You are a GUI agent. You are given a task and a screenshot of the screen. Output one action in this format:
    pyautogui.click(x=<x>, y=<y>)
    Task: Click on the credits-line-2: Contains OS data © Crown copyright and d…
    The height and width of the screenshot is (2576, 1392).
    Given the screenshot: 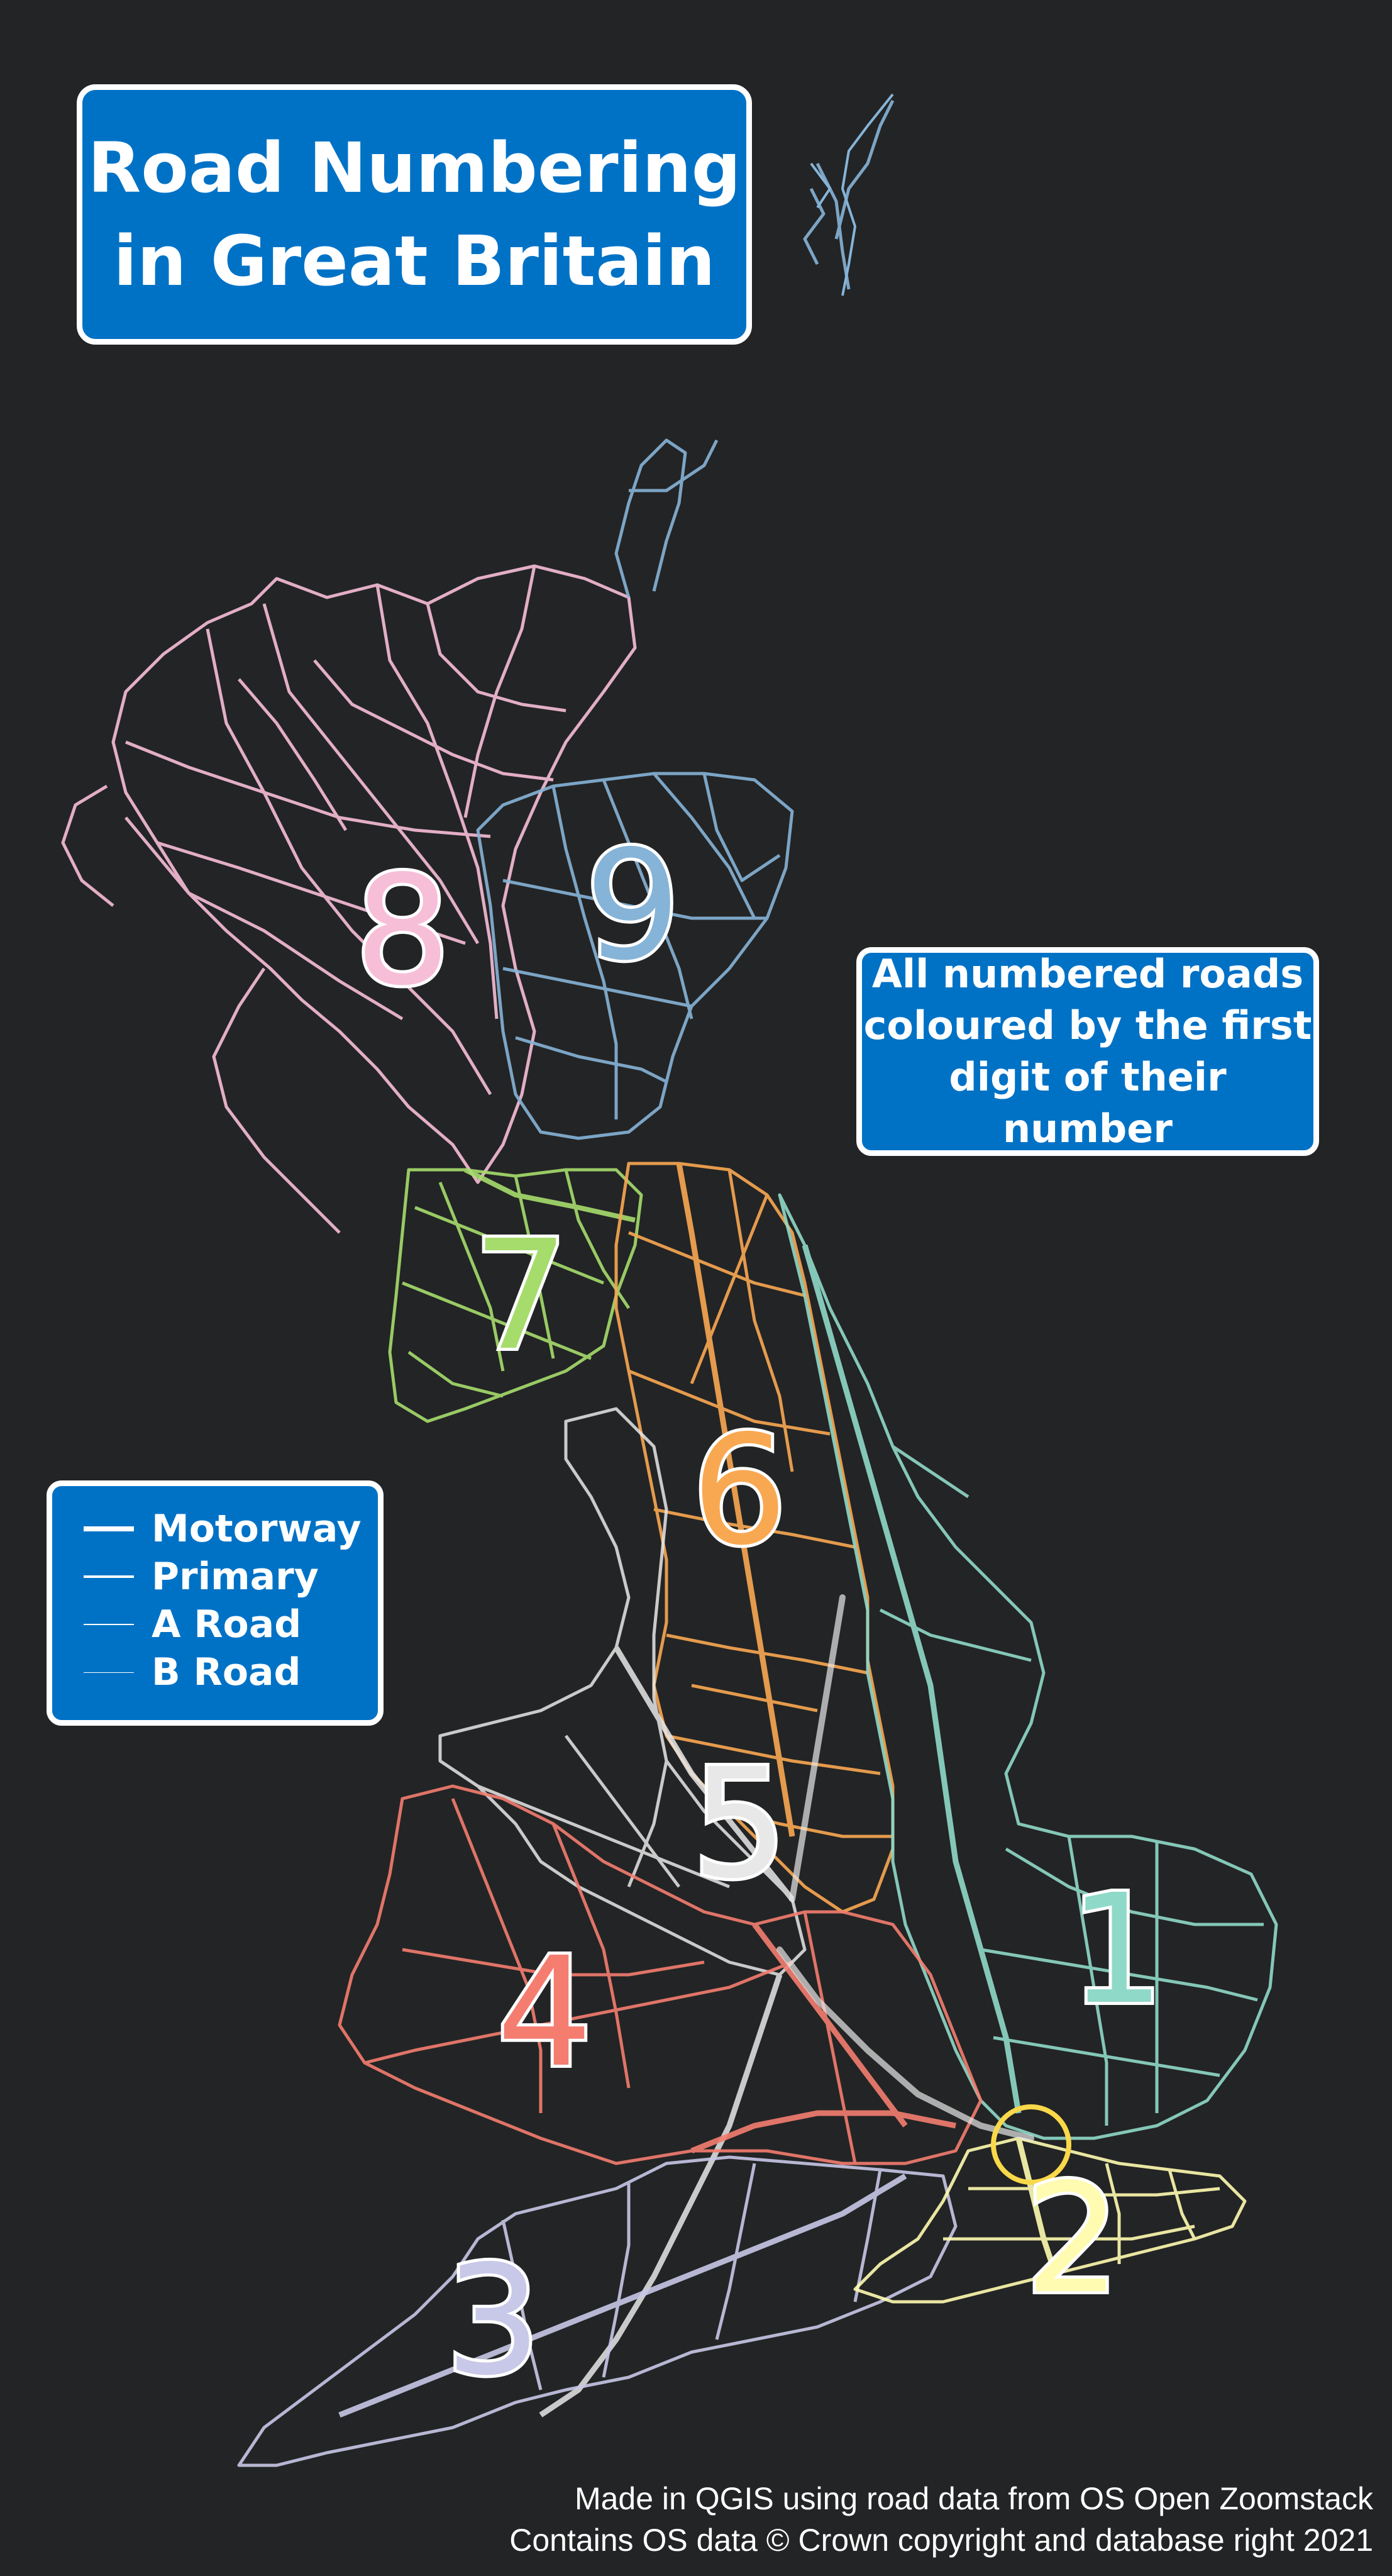 What is the action you would take?
    pyautogui.click(x=941, y=2540)
    